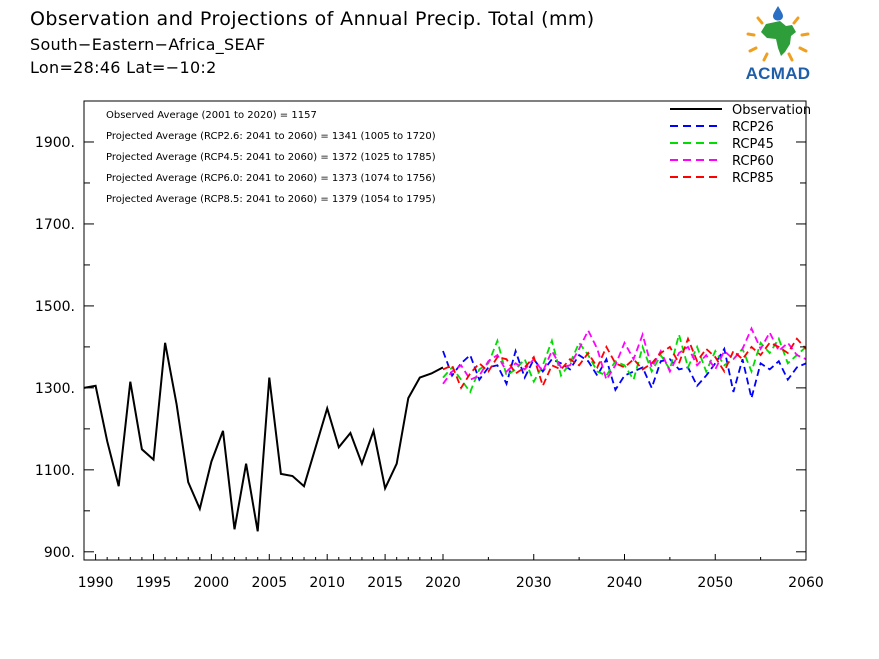 Image resolution: width=879 pixels, height=659 pixels. I want to click on y-tick-label: 1700., so click(55, 225).